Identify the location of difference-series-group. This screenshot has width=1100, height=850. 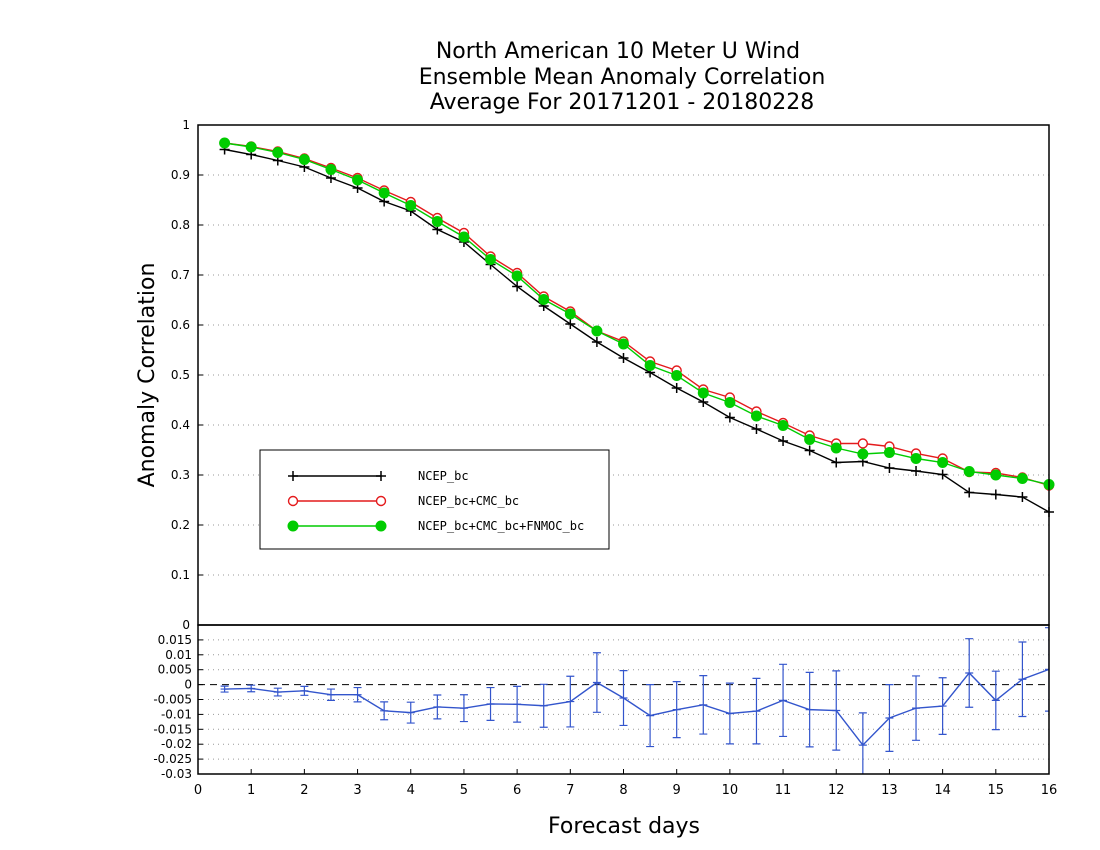
(634, 700).